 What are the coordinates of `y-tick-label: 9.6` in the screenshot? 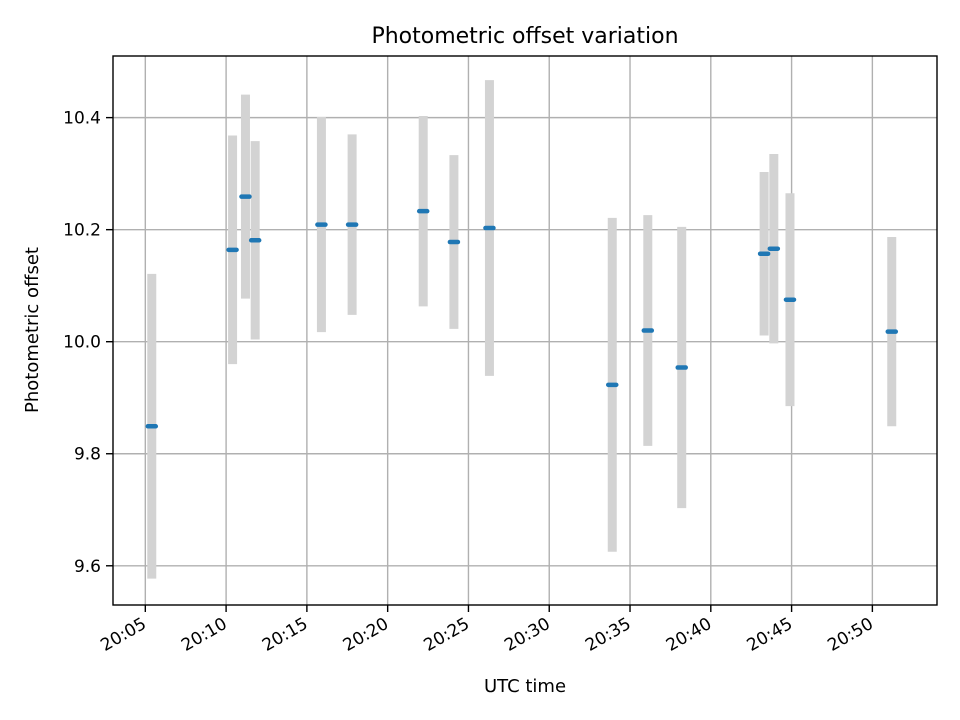 It's located at (87, 567).